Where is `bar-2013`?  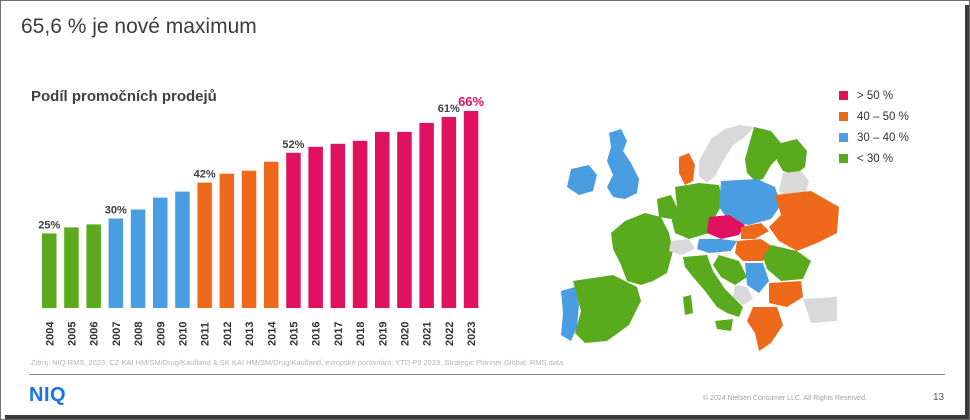
bar-2013 is located at coordinates (249, 239).